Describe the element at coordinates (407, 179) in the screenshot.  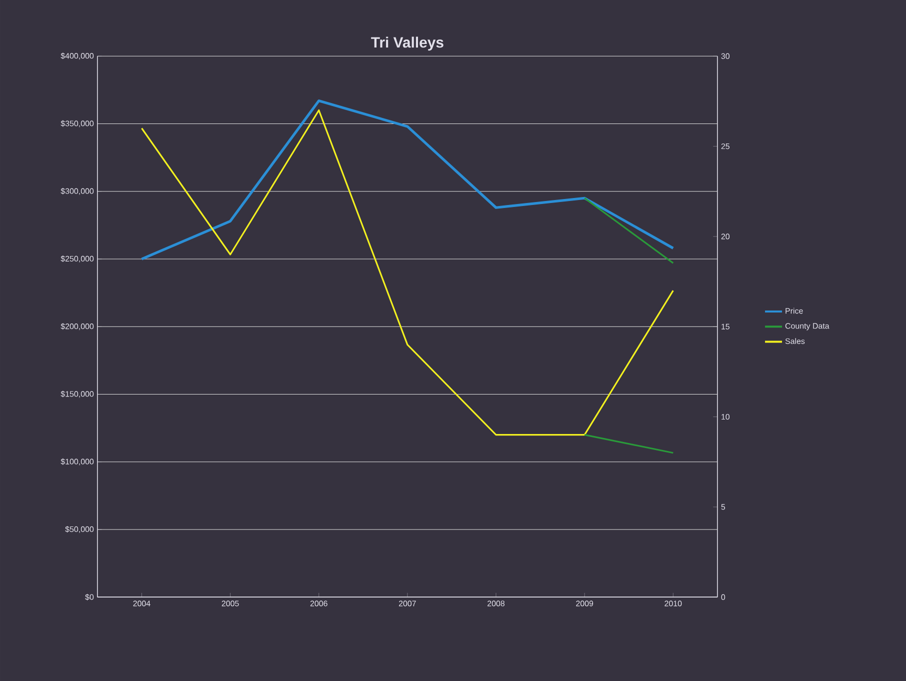
I see `line-series` at that location.